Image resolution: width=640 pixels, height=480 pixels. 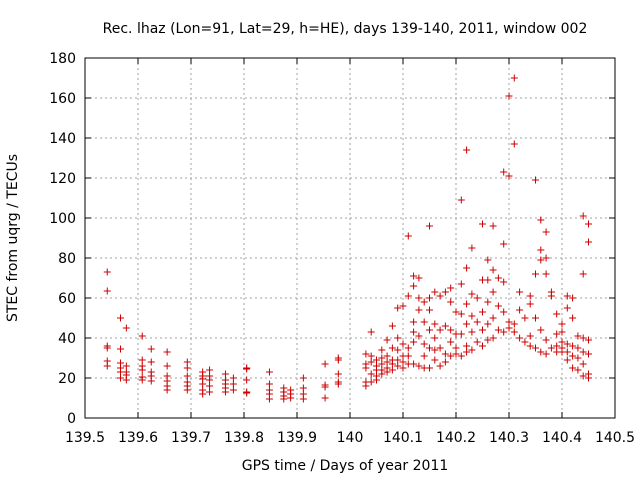 I want to click on x-tick-label: 140.4, so click(x=562, y=438).